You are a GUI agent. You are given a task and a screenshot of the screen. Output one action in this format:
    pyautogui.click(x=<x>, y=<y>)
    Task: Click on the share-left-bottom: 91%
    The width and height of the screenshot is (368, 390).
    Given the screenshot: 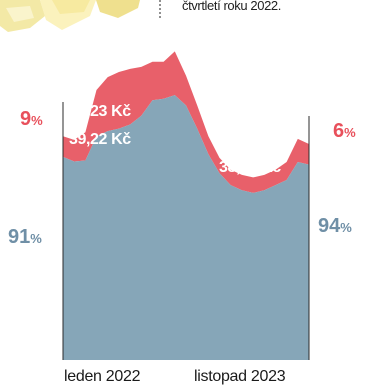 What is the action you would take?
    pyautogui.click(x=25, y=237)
    